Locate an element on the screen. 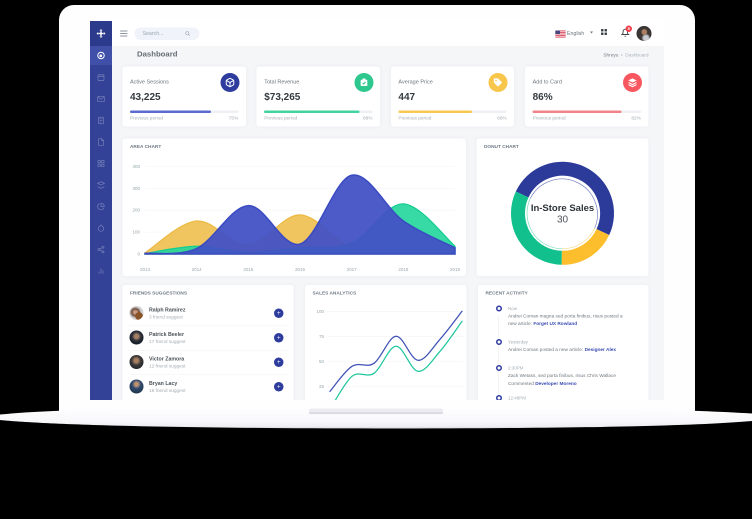 This screenshot has height=519, width=752. svg-text: 50 is located at coordinates (322, 361).